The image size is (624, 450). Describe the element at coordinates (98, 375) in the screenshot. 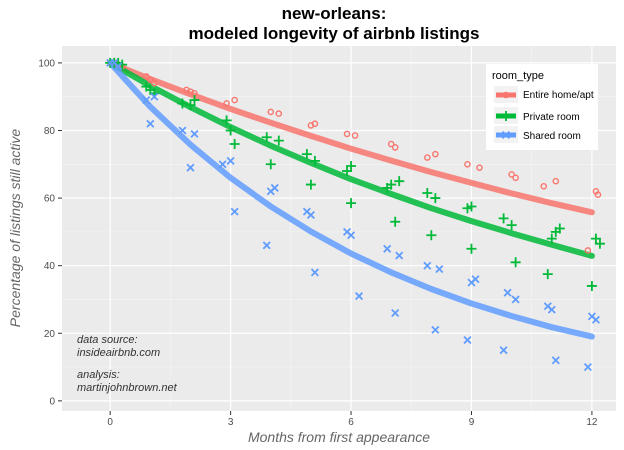

I see `annotation-analysis-line-1: analysis:` at that location.